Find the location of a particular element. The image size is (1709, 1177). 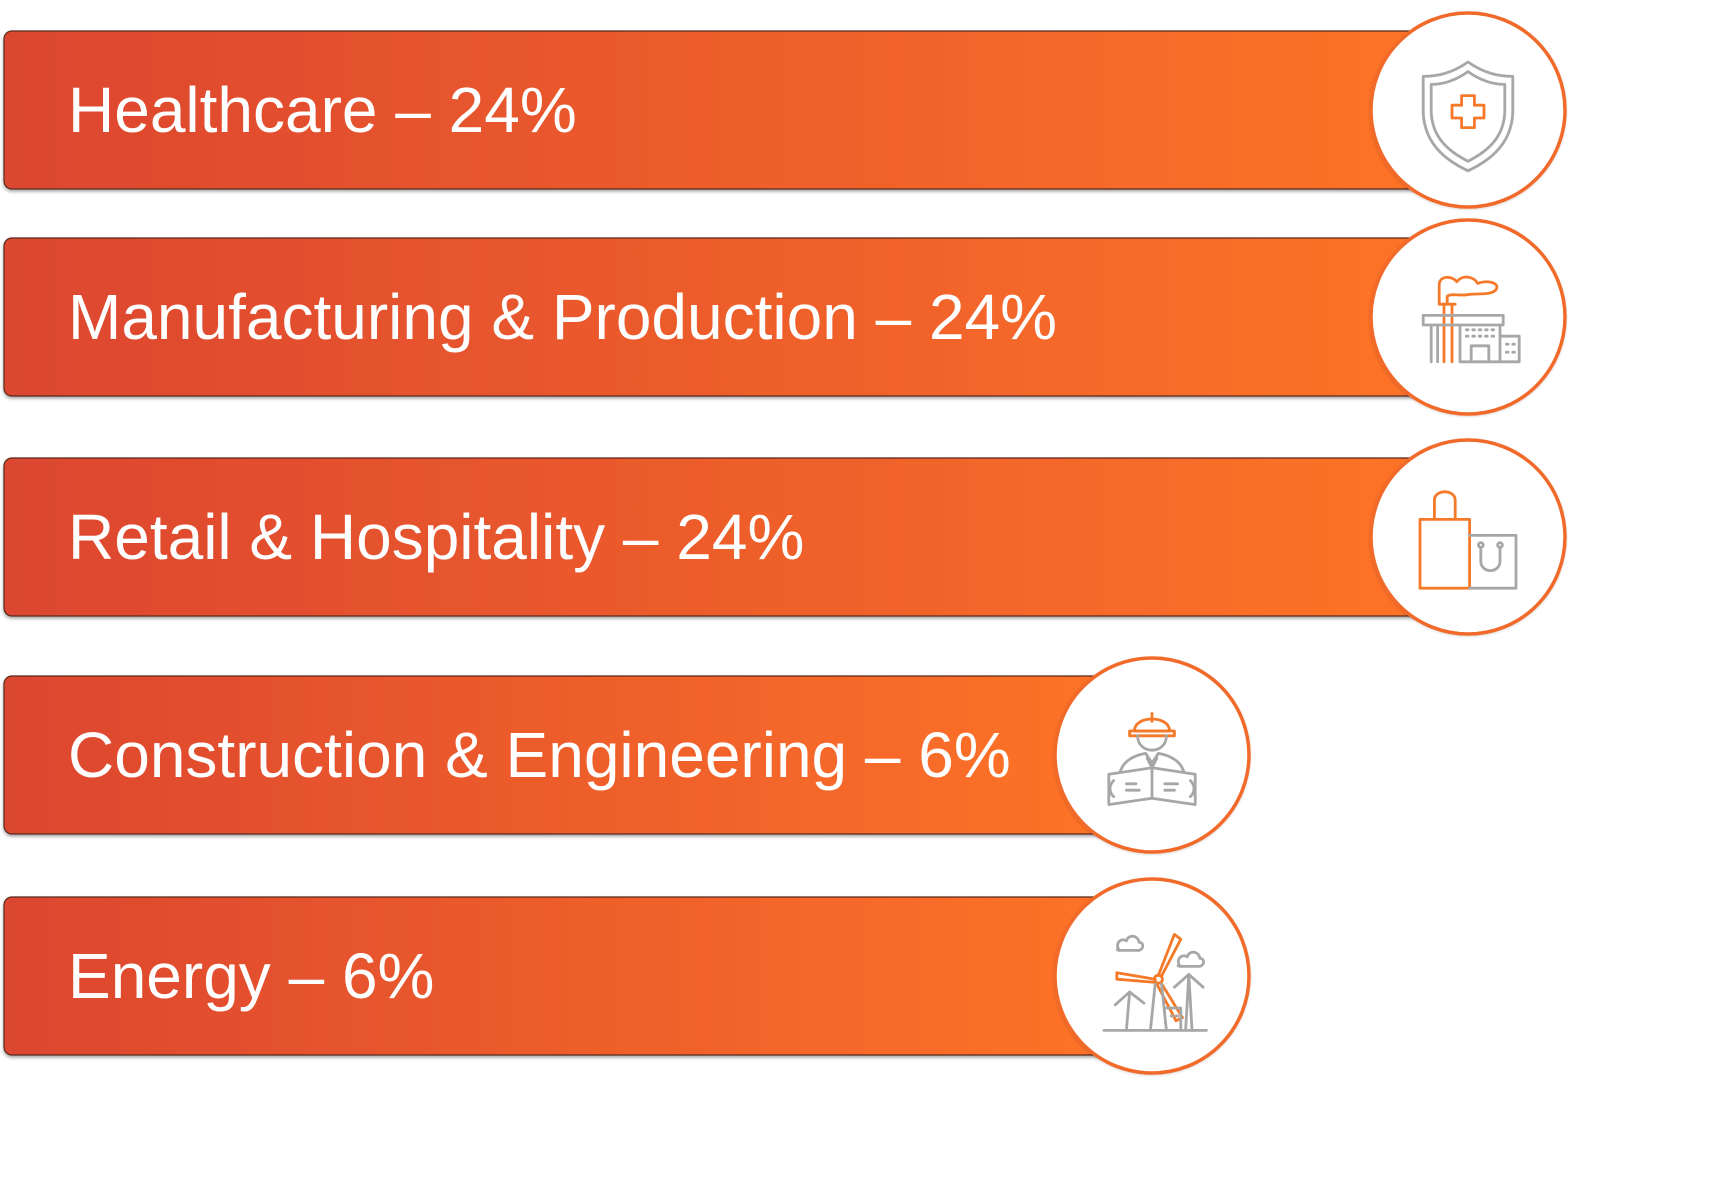

bar-label: Energy – 6% is located at coordinates (251, 976).